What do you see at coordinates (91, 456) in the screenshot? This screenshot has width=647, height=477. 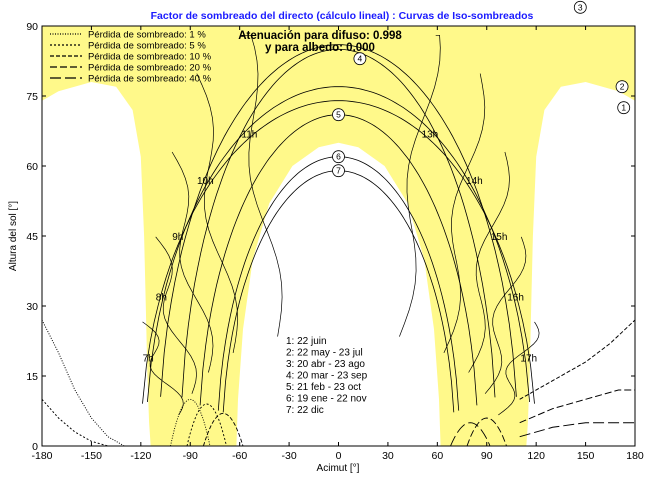 I see `x-tick-label: -150` at bounding box center [91, 456].